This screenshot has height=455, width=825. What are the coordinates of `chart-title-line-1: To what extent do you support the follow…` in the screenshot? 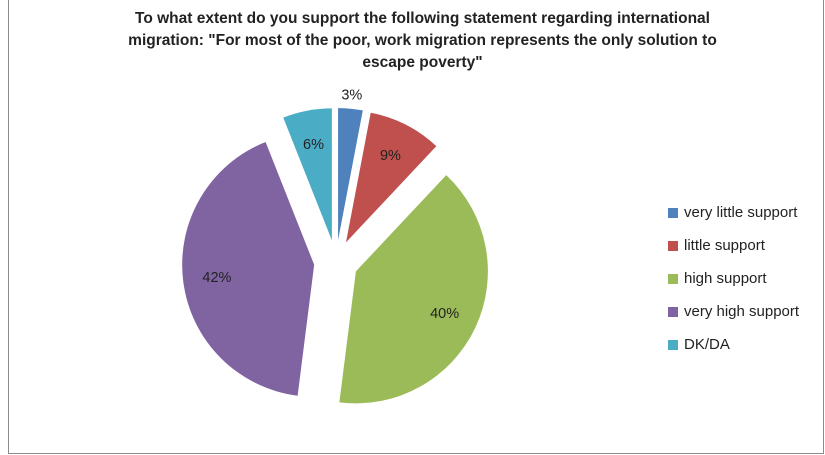 It's located at (422, 18).